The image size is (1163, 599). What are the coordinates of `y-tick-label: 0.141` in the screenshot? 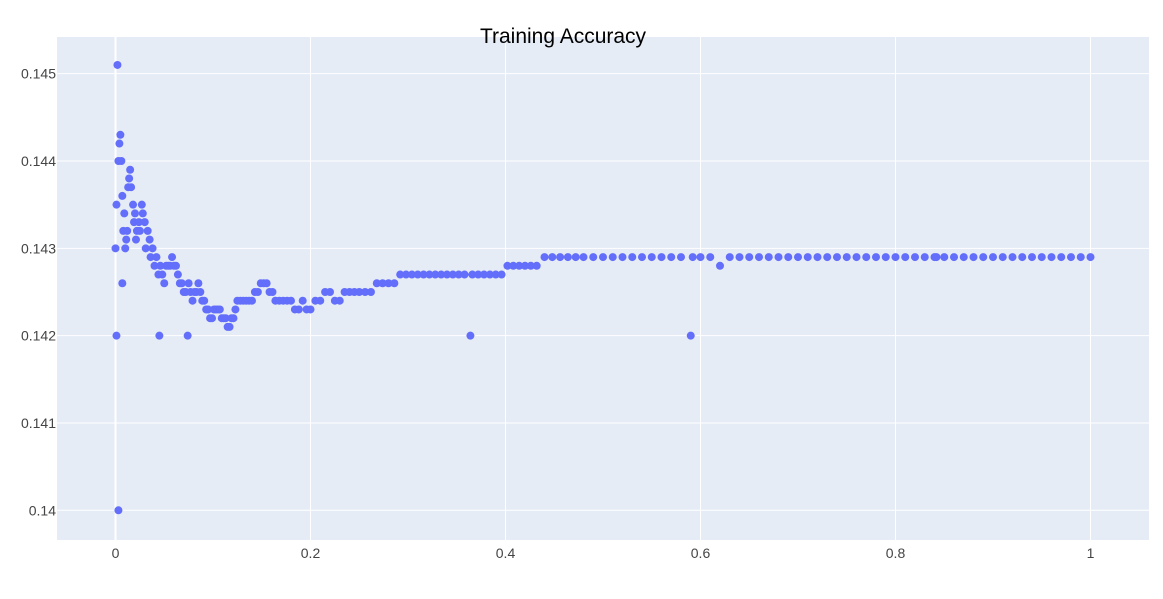 It's located at (38, 423).